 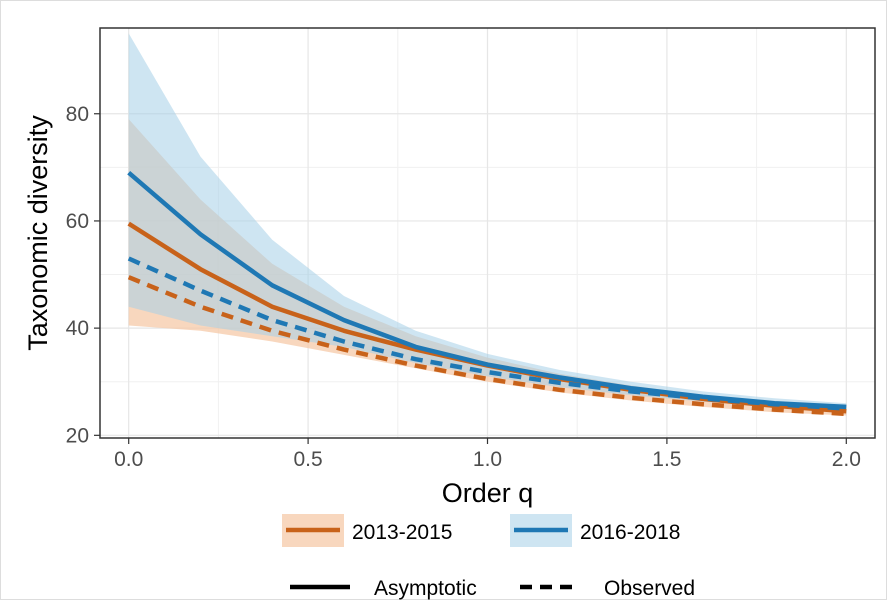 What do you see at coordinates (649, 588) in the screenshot?
I see `legend-label-observed: Observed` at bounding box center [649, 588].